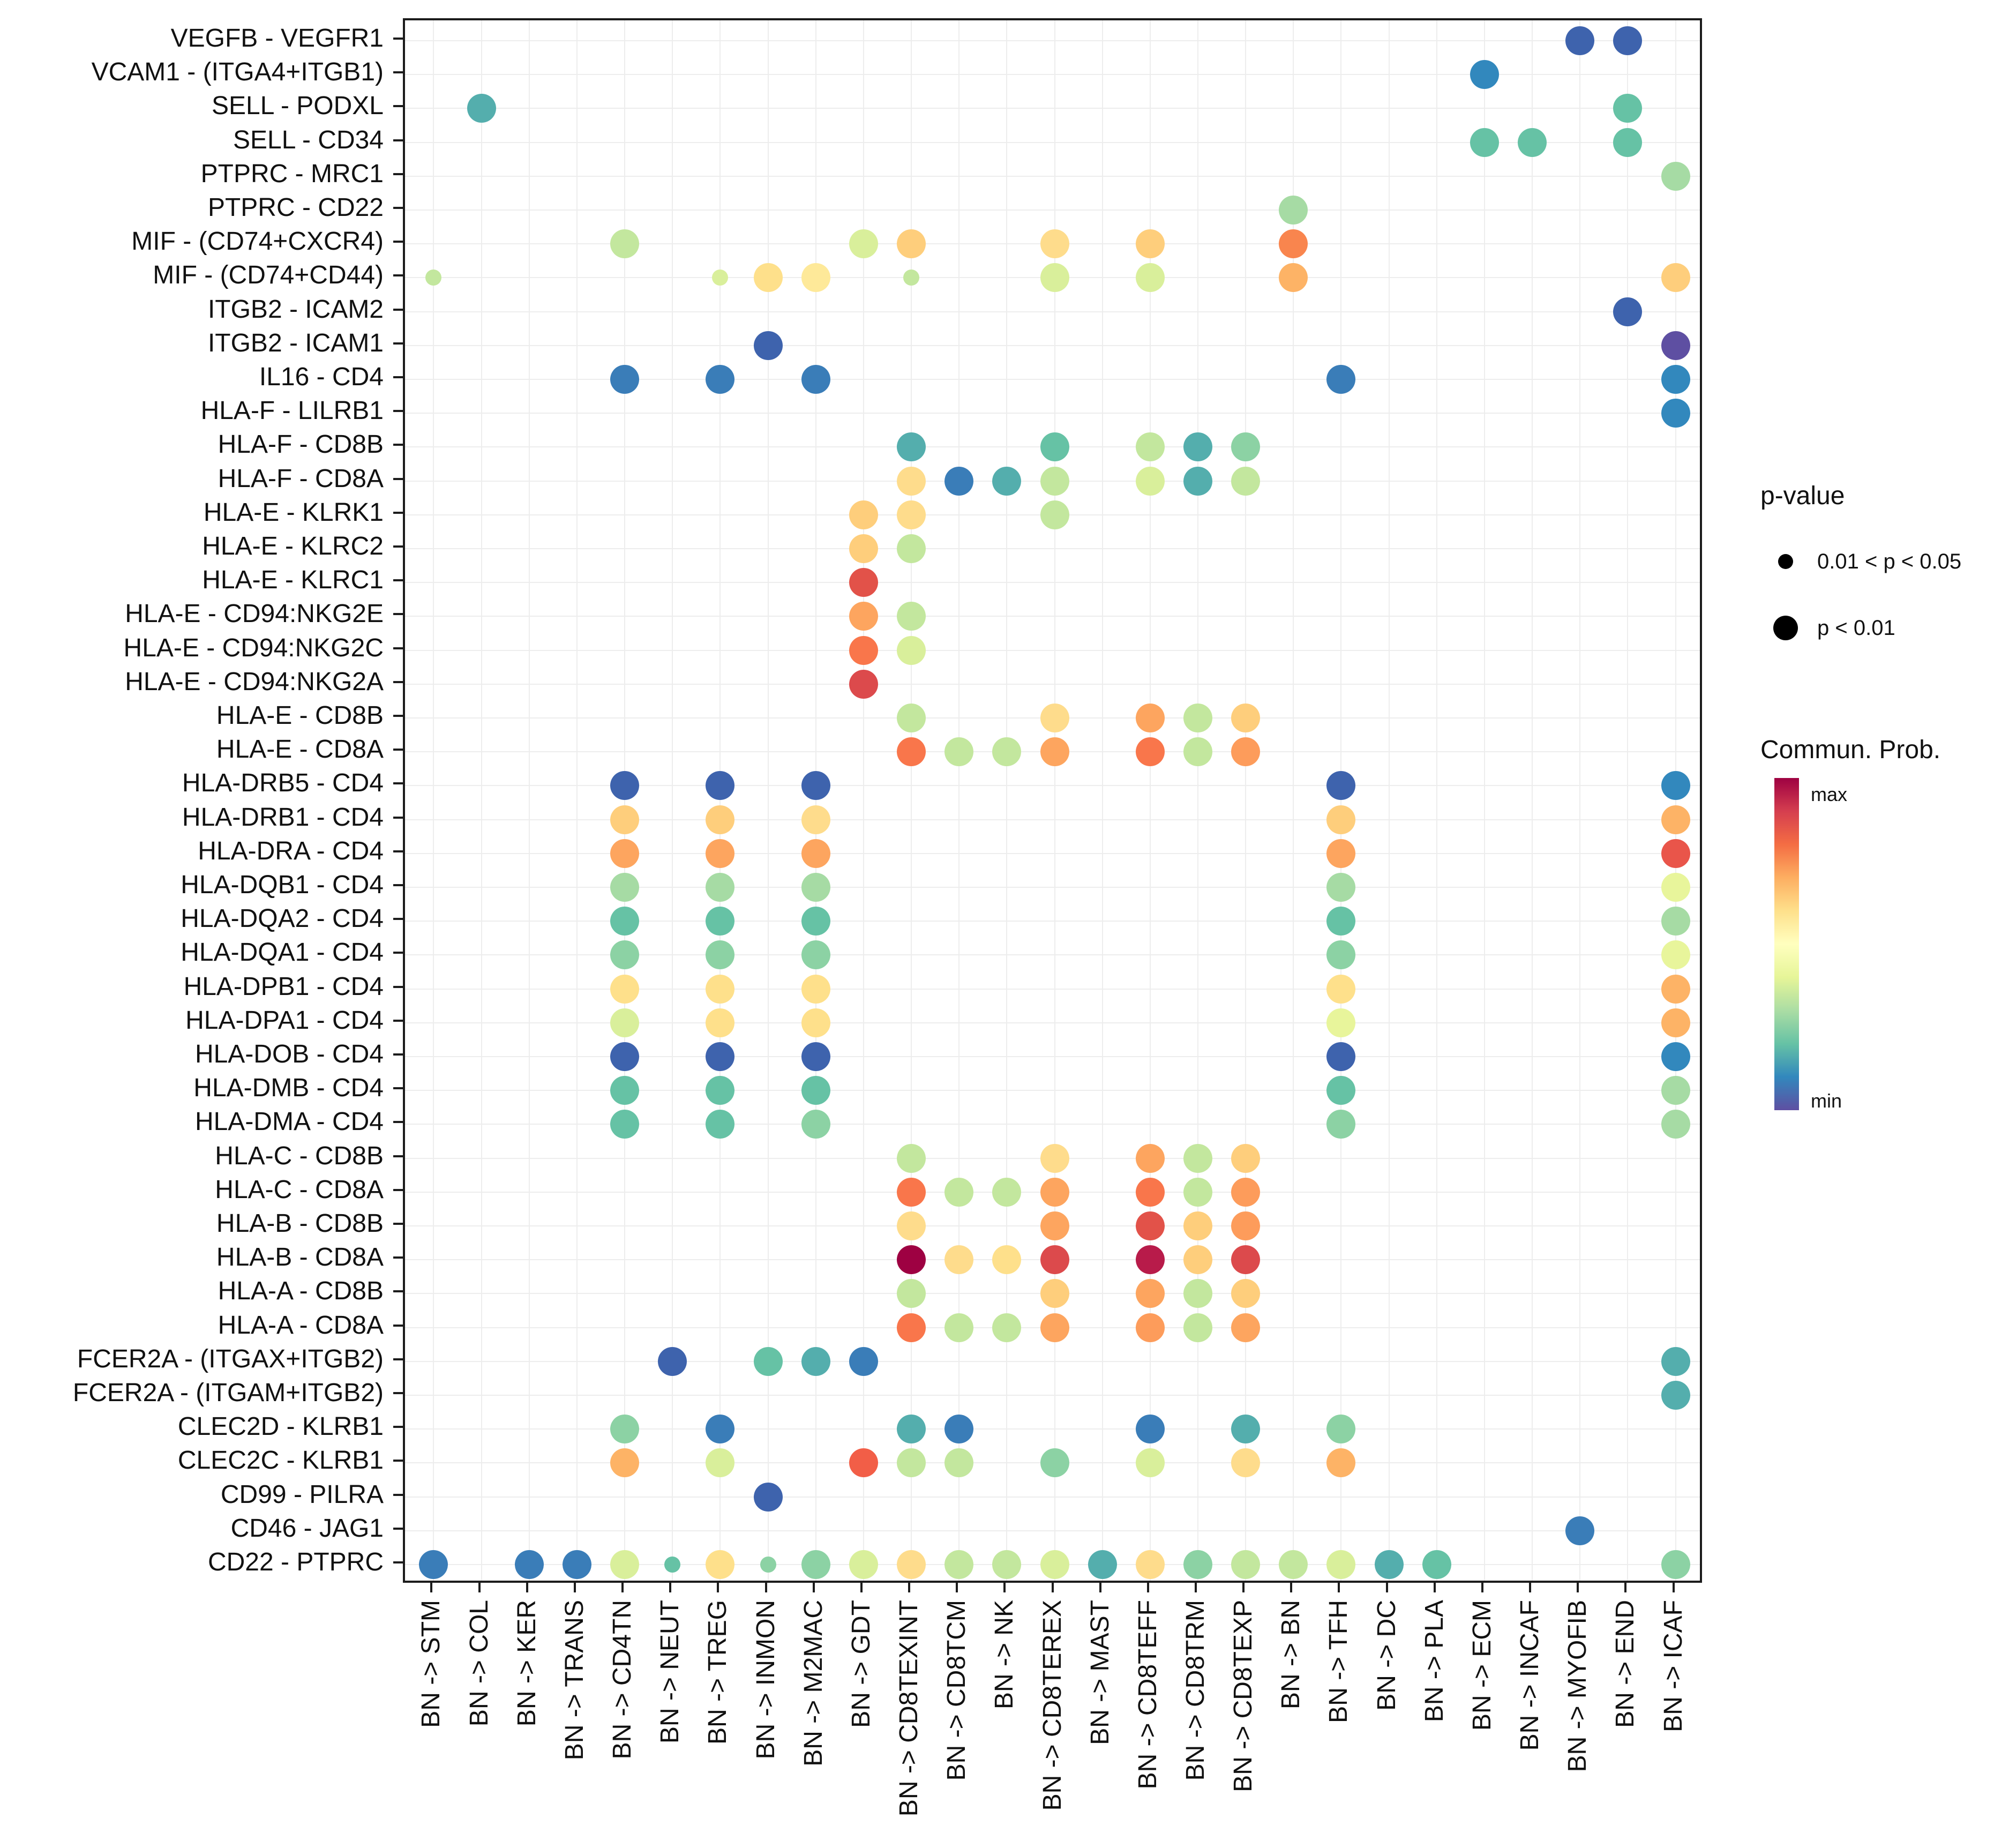 This screenshot has height=1848, width=2009. What do you see at coordinates (1785, 561) in the screenshot?
I see `pvalue-small-dot-slot` at bounding box center [1785, 561].